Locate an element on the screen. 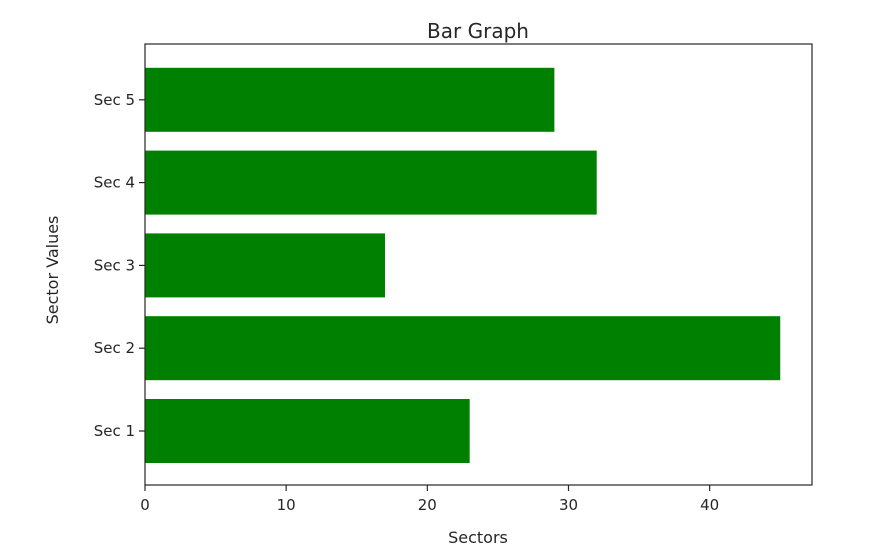  y-axis-label: Sector Values is located at coordinates (52, 270).